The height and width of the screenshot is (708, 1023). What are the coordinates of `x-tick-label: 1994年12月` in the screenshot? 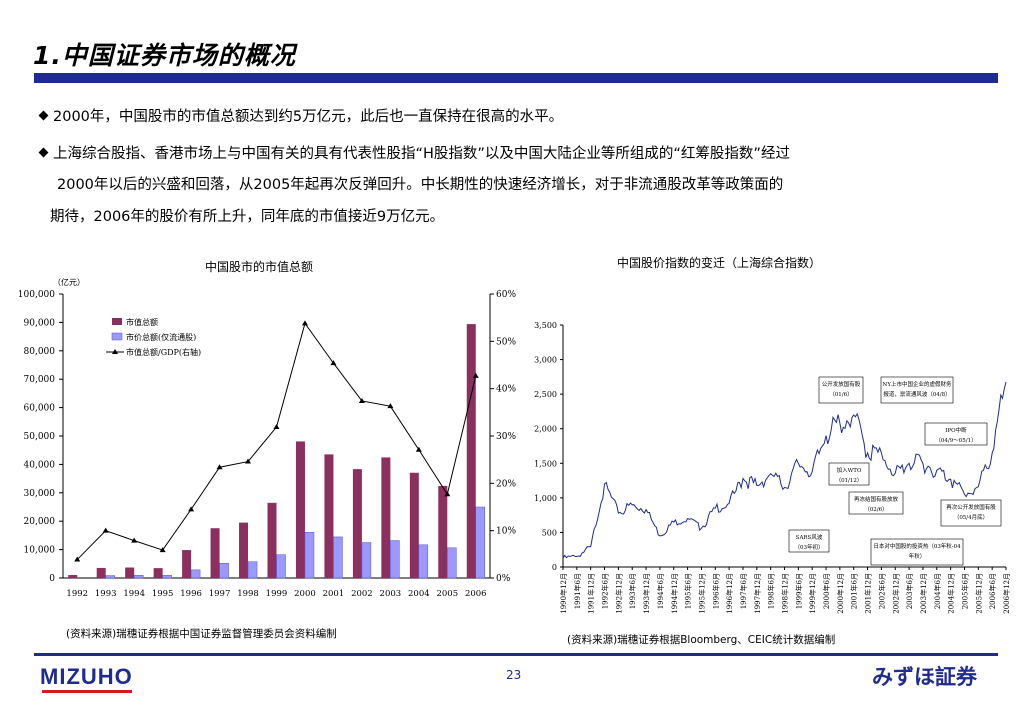 It's located at (674, 593).